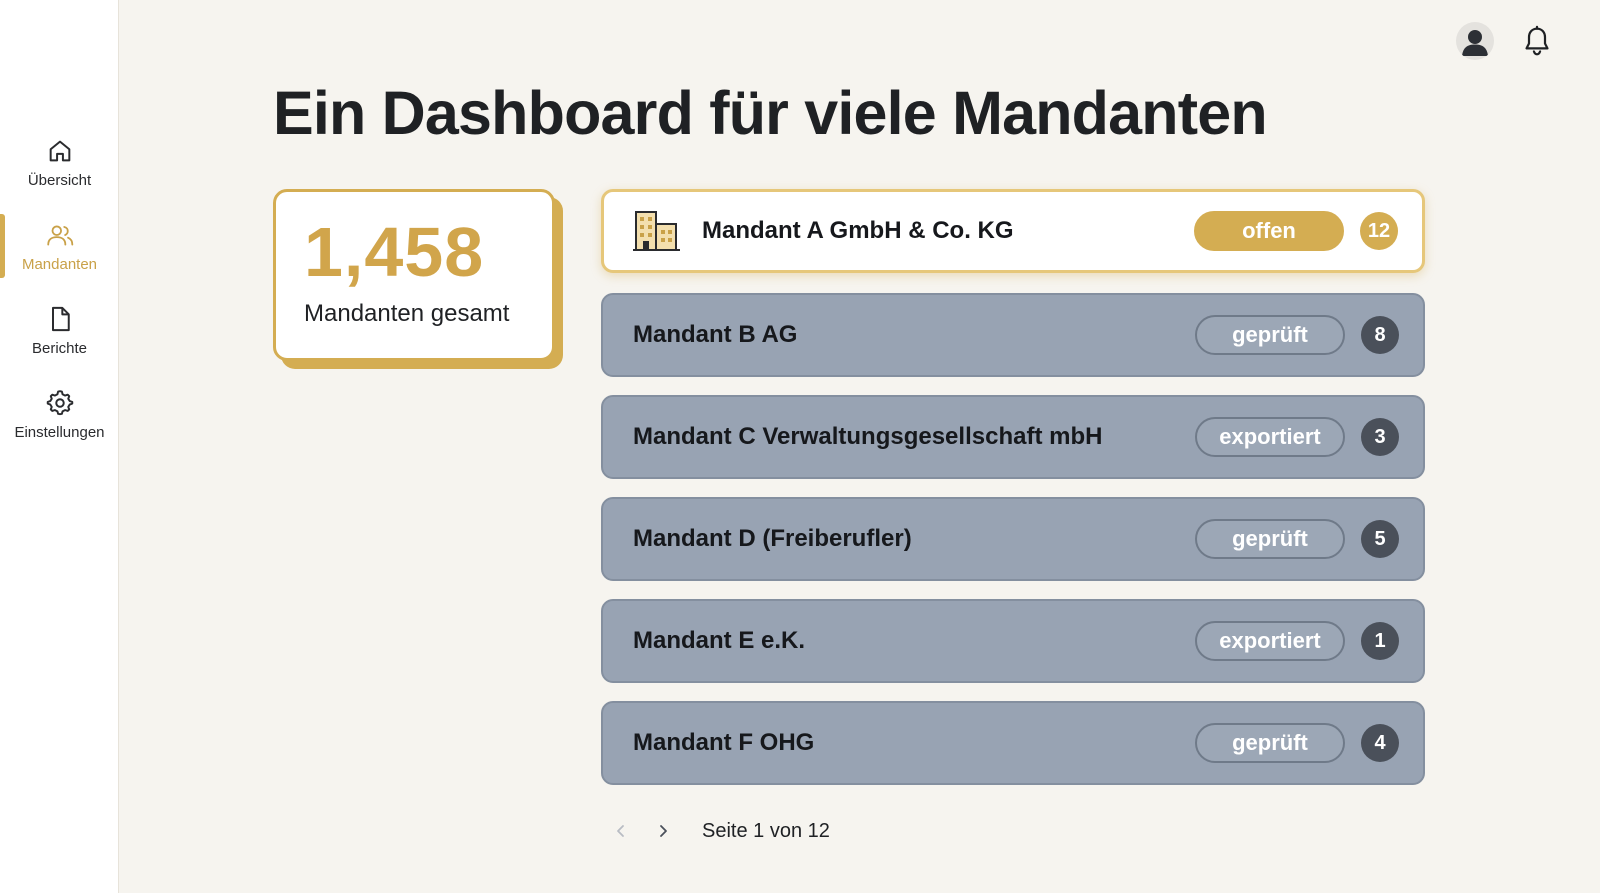 This screenshot has height=893, width=1600. Describe the element at coordinates (1013, 539) in the screenshot. I see `client-row: Mandant D (Freiberufler) geprüft 5` at that location.